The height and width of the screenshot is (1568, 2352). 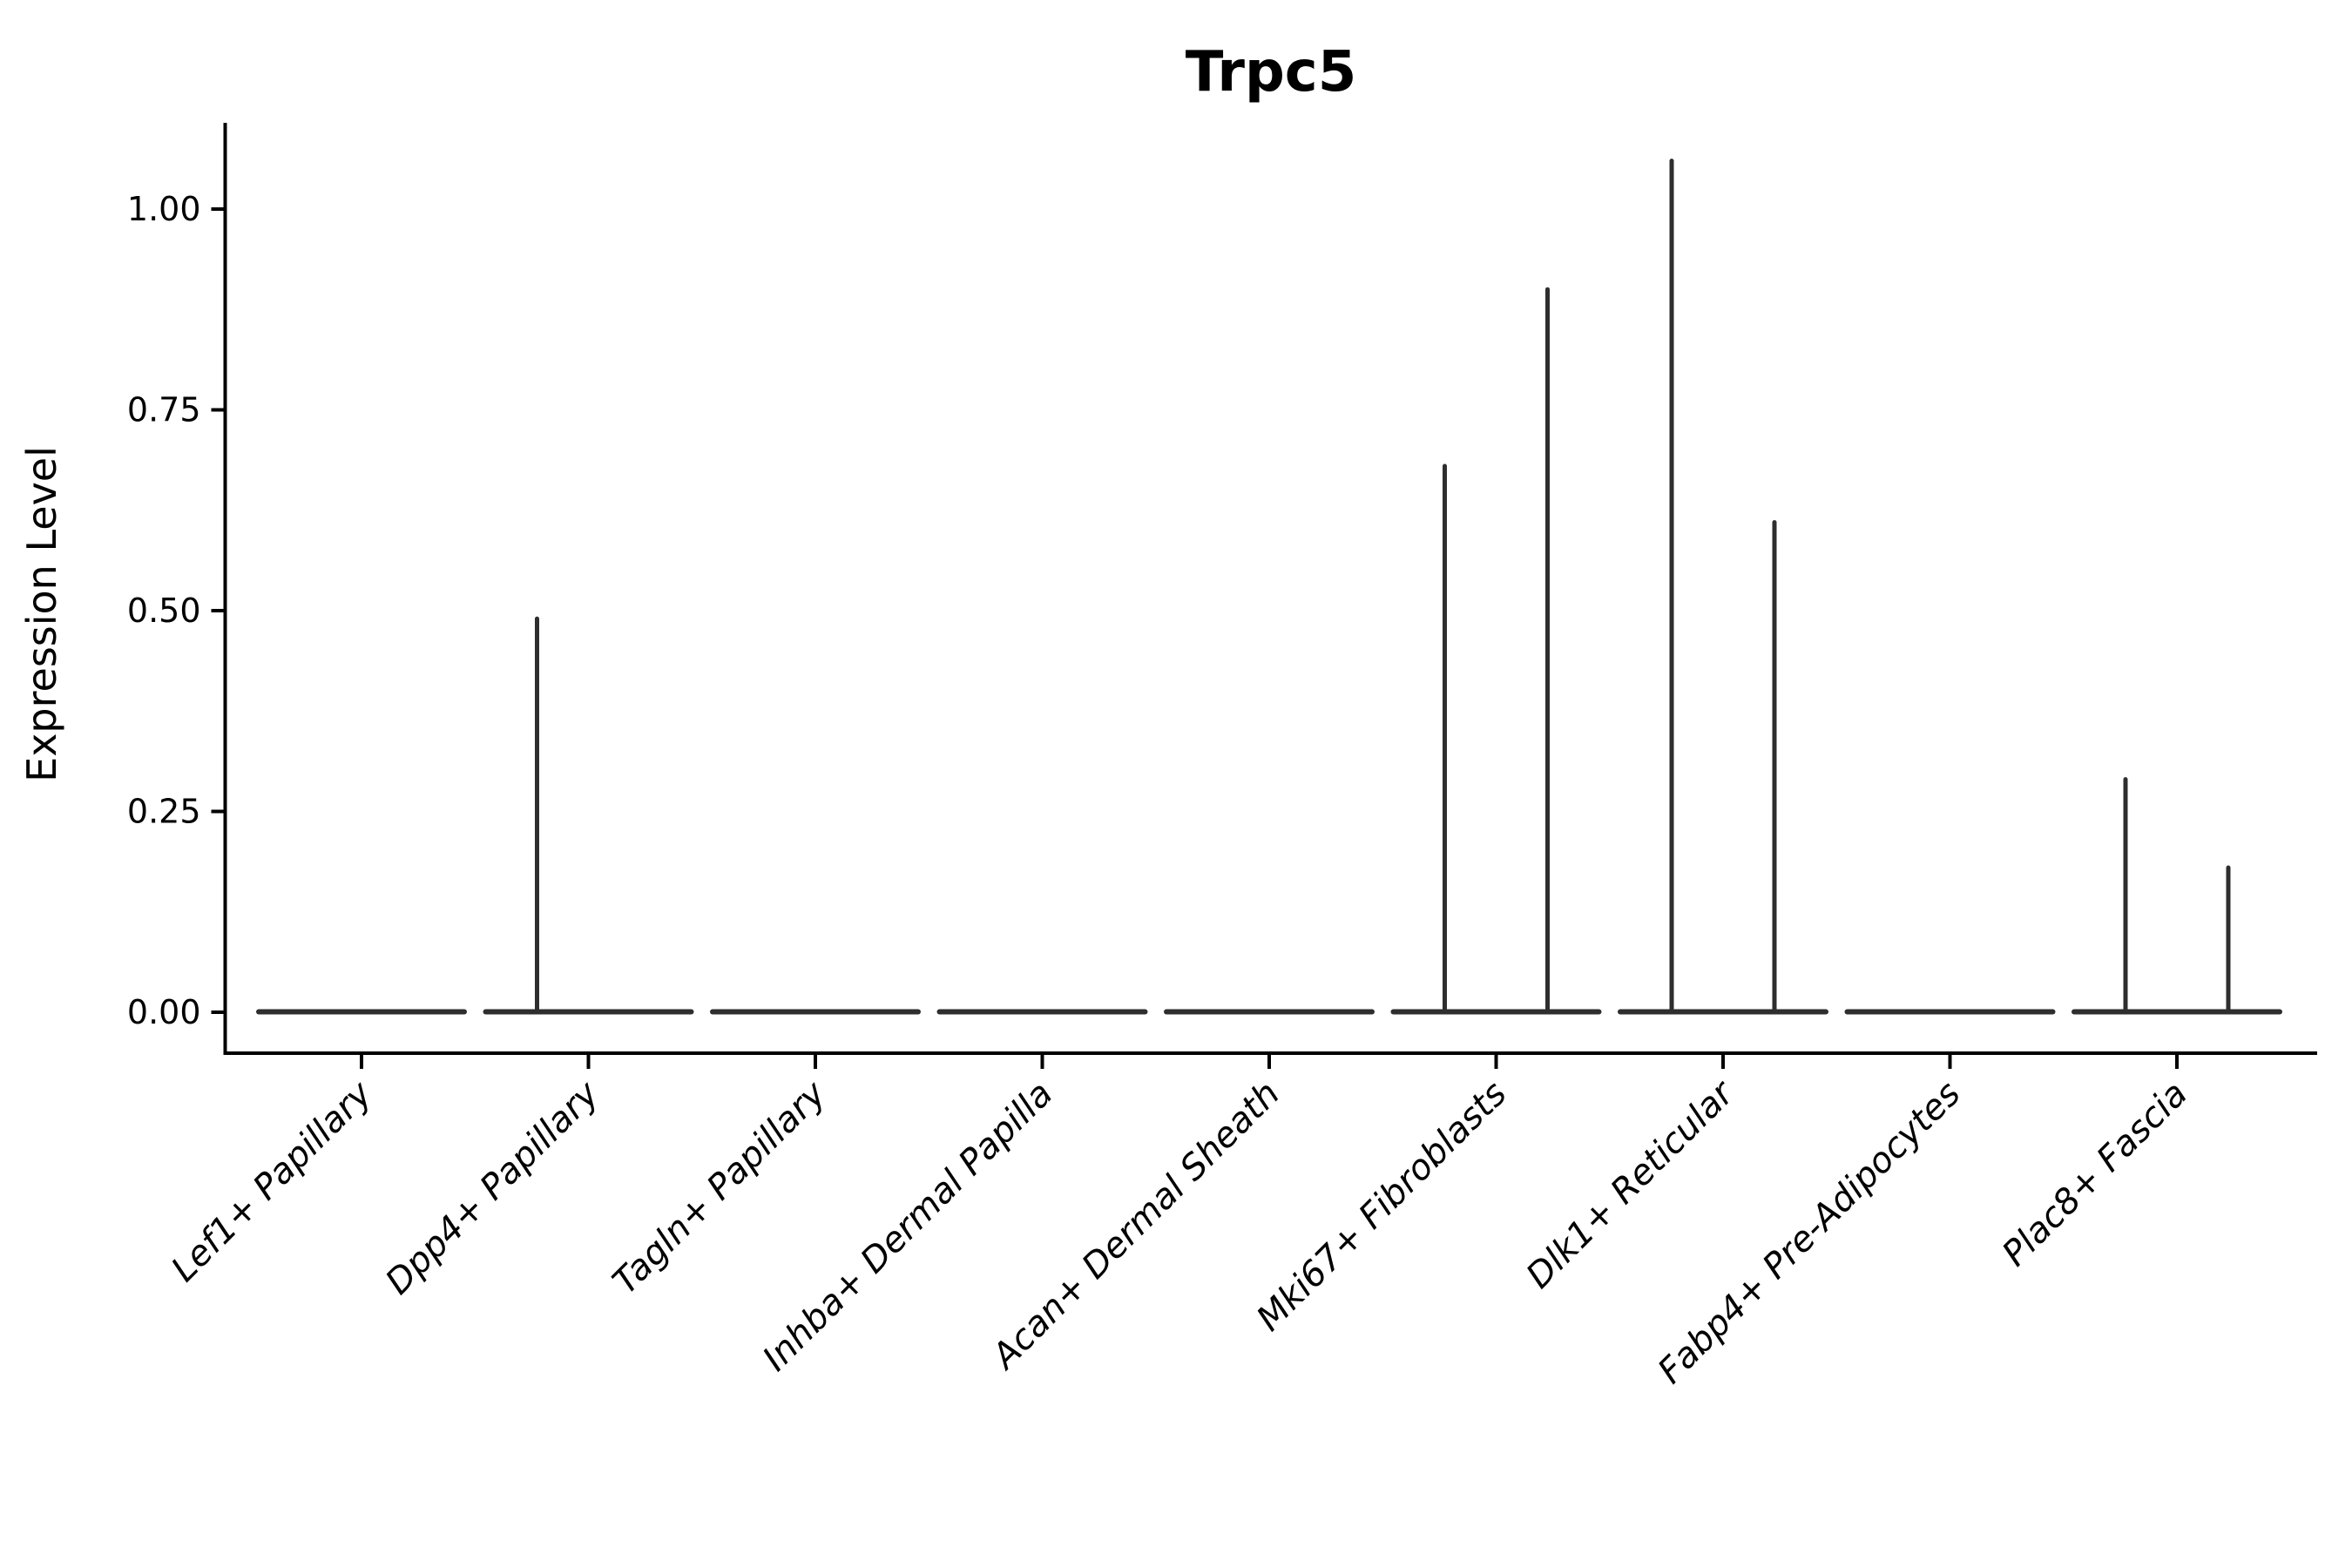 What do you see at coordinates (1631, 1184) in the screenshot?
I see `x-category-label: Dlk1+ Reticular` at bounding box center [1631, 1184].